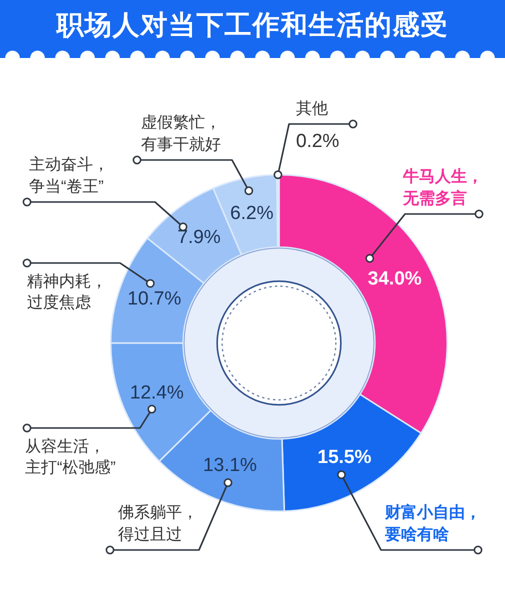 The height and width of the screenshot is (592, 505). Describe the element at coordinates (181, 133) in the screenshot. I see `slice-label: 虚假繁忙，有事干就好` at that location.